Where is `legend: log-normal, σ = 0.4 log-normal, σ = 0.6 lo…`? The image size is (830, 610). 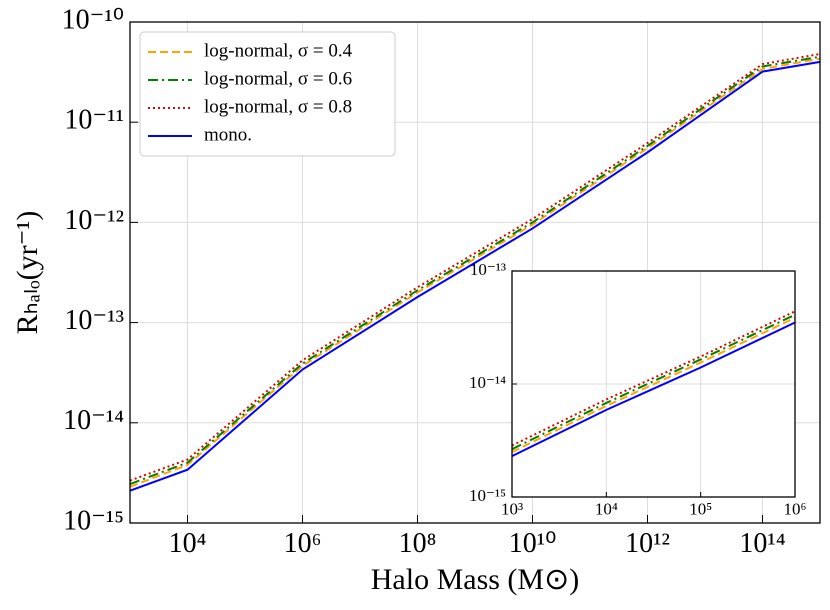
legend: log-normal, σ = 0.4 log-normal, σ = 0.6 lo… is located at coordinates (267, 94).